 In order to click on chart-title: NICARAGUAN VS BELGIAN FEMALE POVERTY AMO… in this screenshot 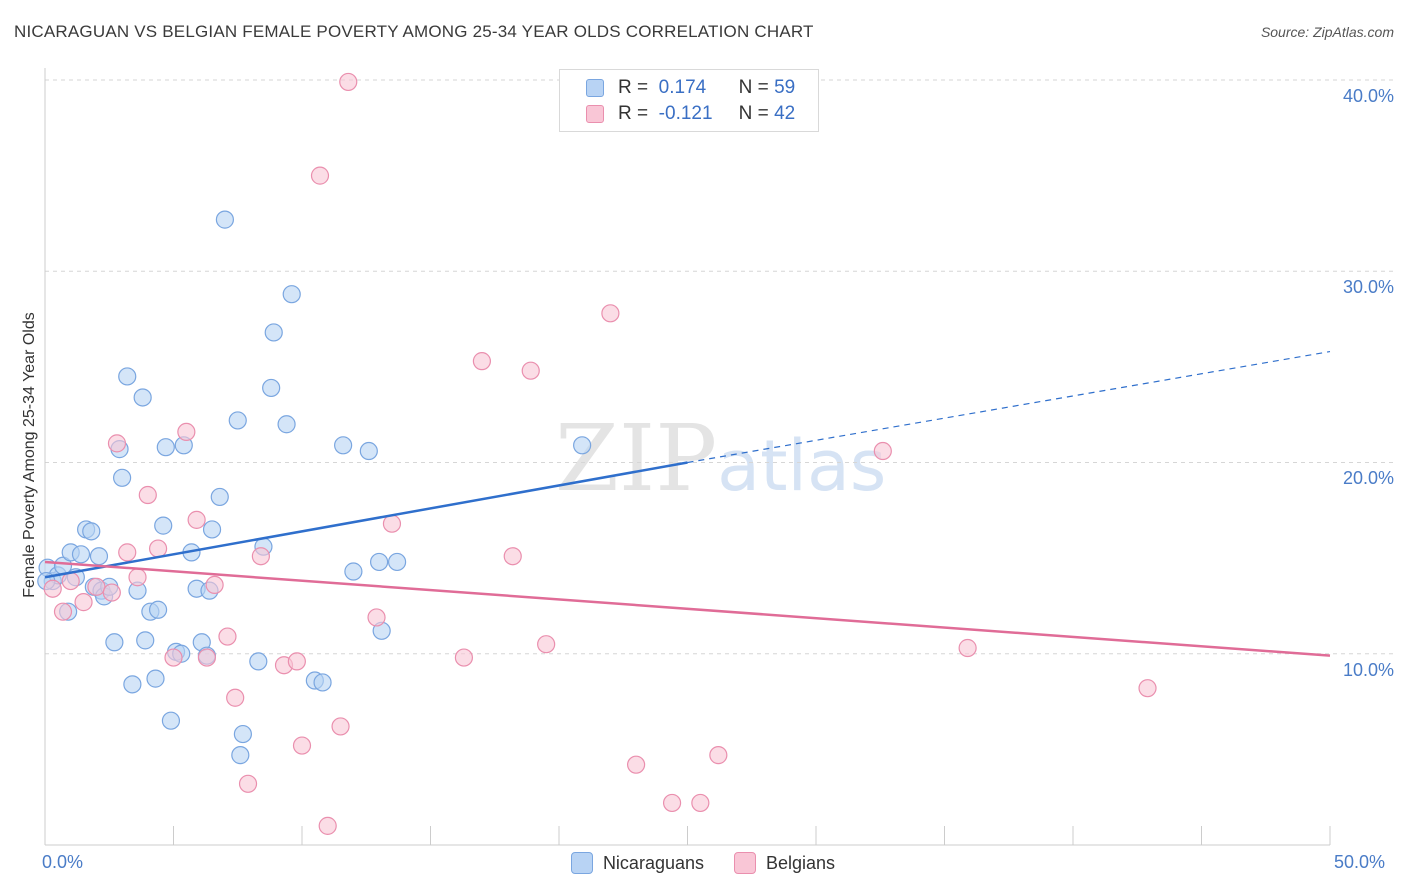, I will do `click(414, 31)`.